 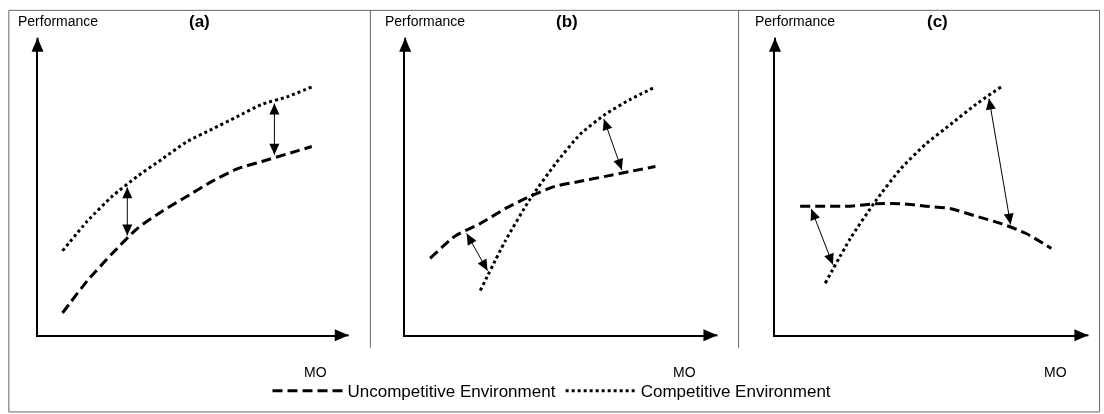 I want to click on legend-label: Competitive Environment, so click(x=735, y=392).